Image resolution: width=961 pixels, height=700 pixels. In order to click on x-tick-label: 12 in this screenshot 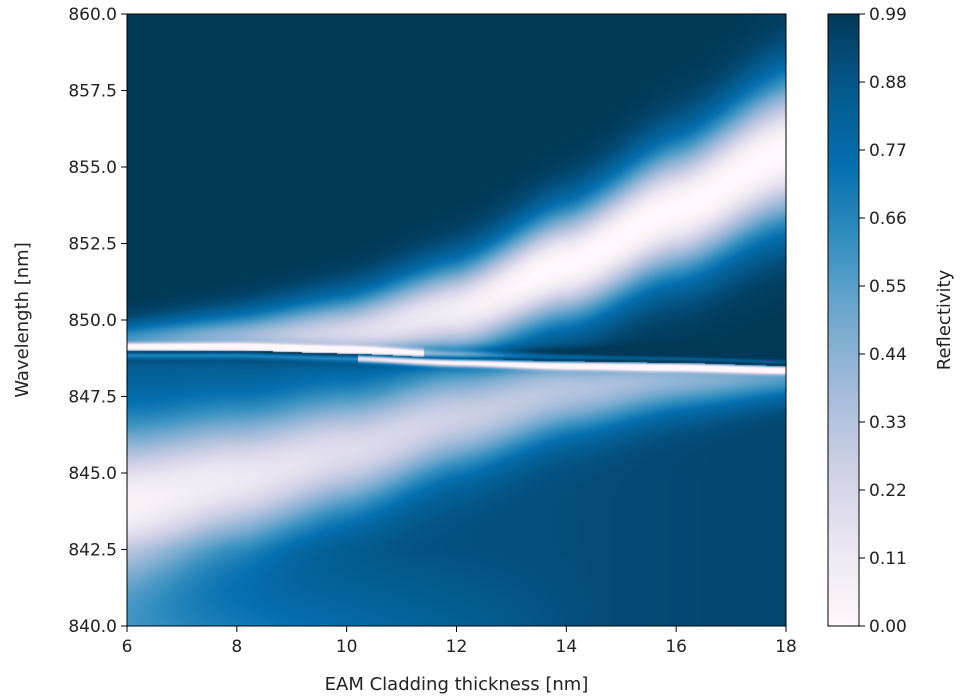, I will do `click(457, 647)`.